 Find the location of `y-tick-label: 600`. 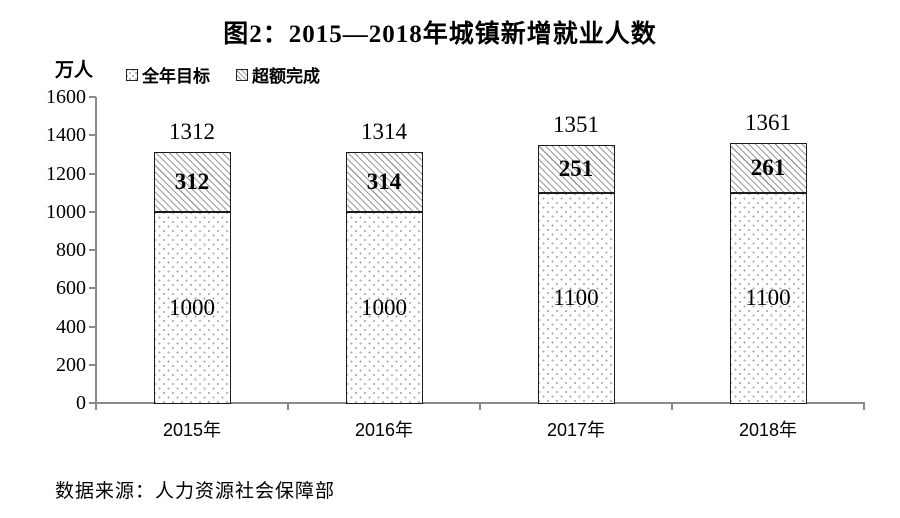

y-tick-label: 600 is located at coordinates (71, 288).